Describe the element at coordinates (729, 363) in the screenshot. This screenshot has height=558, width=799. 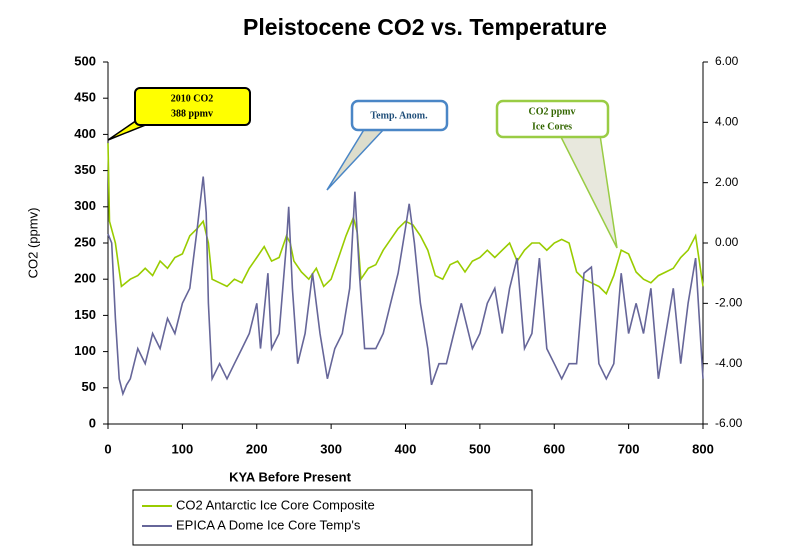
I see `y2-tick-label: -4.00` at that location.